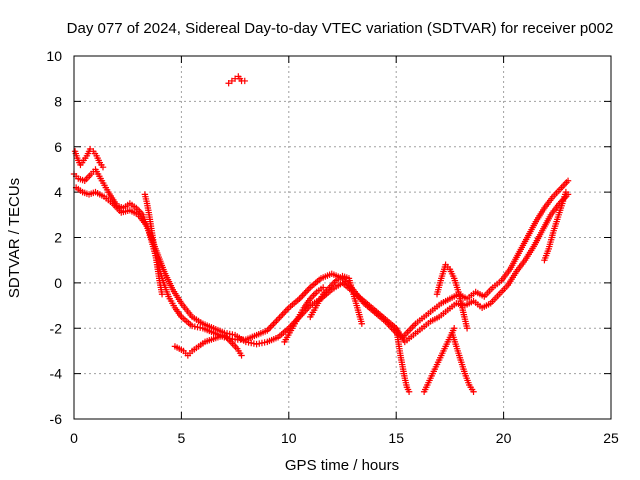 The width and height of the screenshot is (640, 480). What do you see at coordinates (14, 238) in the screenshot?
I see `y-axis-label: SDTVAR / TECUs` at bounding box center [14, 238].